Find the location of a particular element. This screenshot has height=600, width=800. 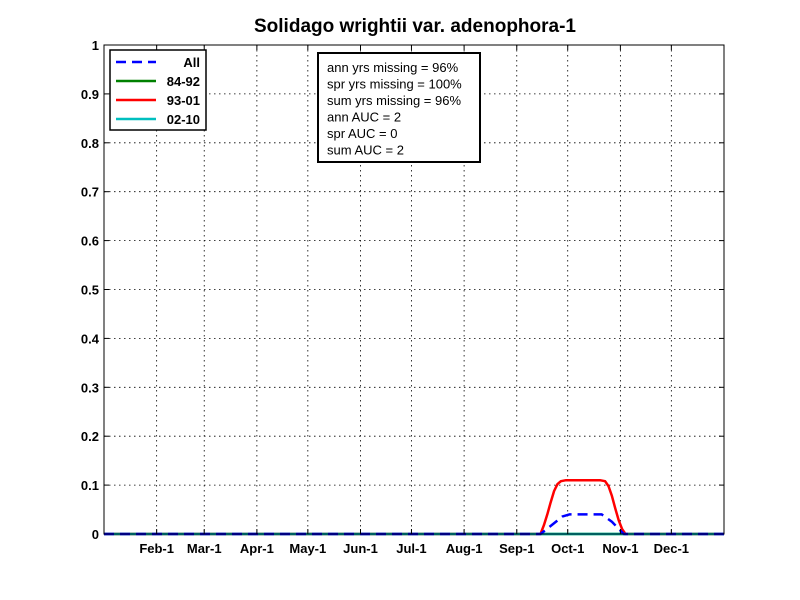

x-tick-label: May-1 is located at coordinates (307, 548).